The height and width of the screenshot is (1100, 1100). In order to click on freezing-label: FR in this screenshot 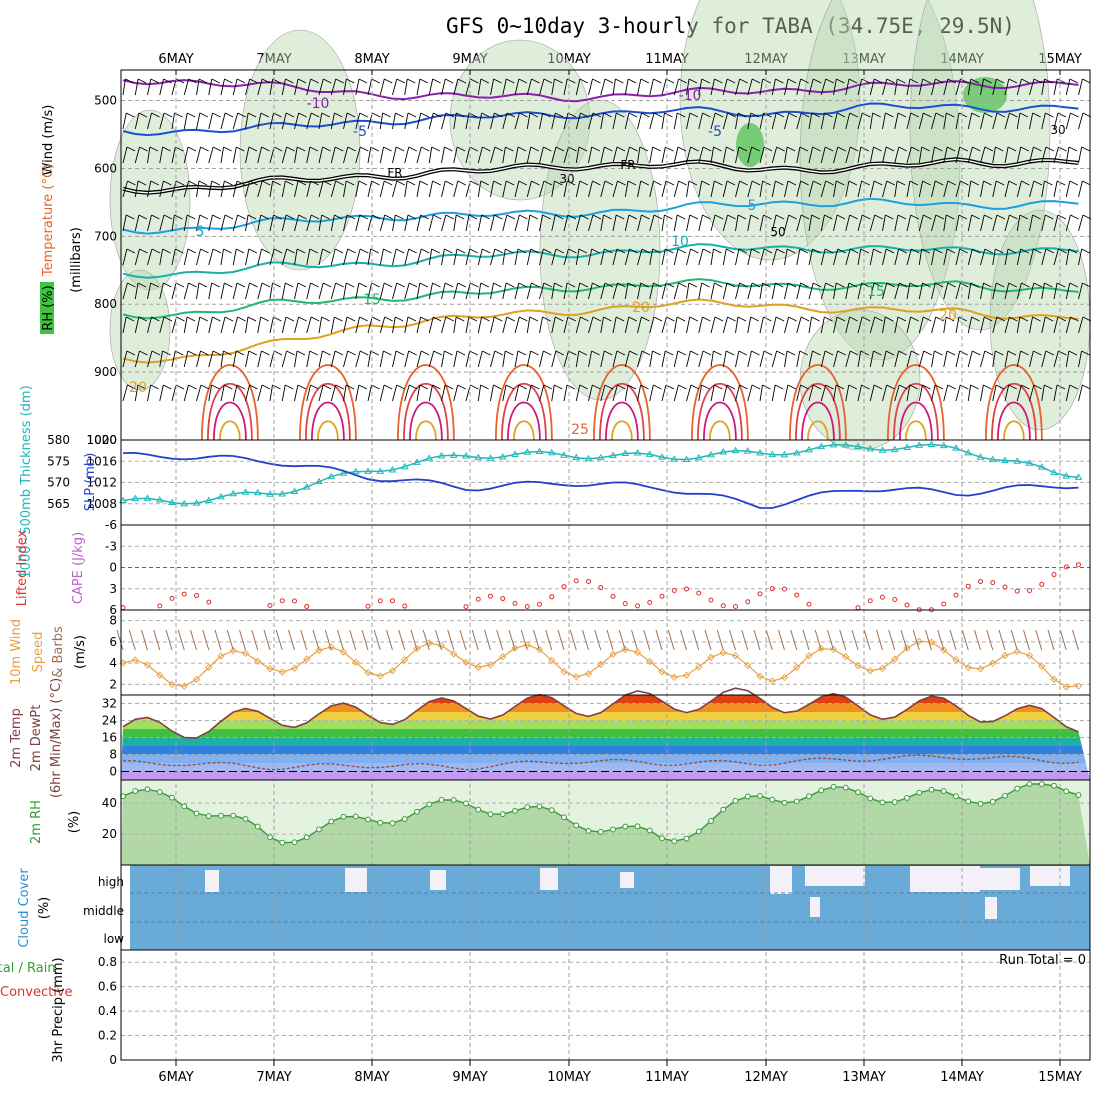, I will do `click(394, 173)`.